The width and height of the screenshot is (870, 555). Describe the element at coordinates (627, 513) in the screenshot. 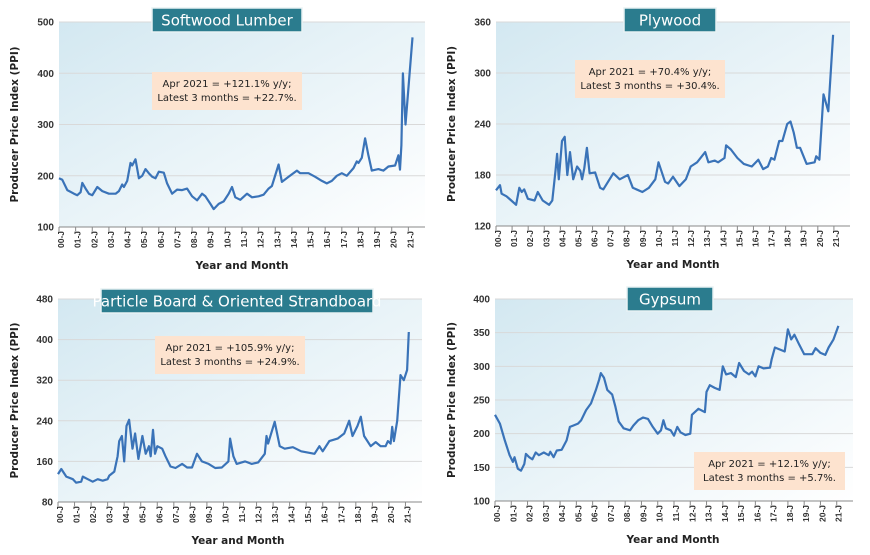

I see `x-tick-label: 08-J` at that location.